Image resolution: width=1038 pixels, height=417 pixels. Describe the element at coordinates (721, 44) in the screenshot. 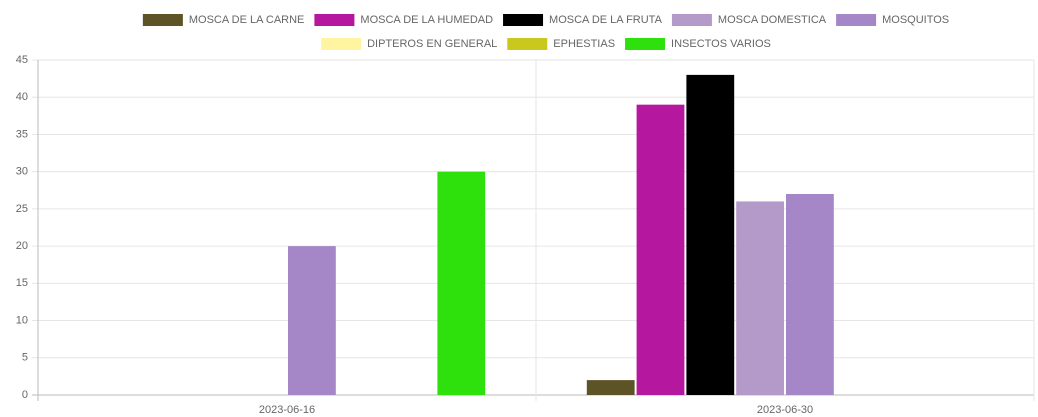

I see `legend-label: INSECTOS VARIOS` at that location.